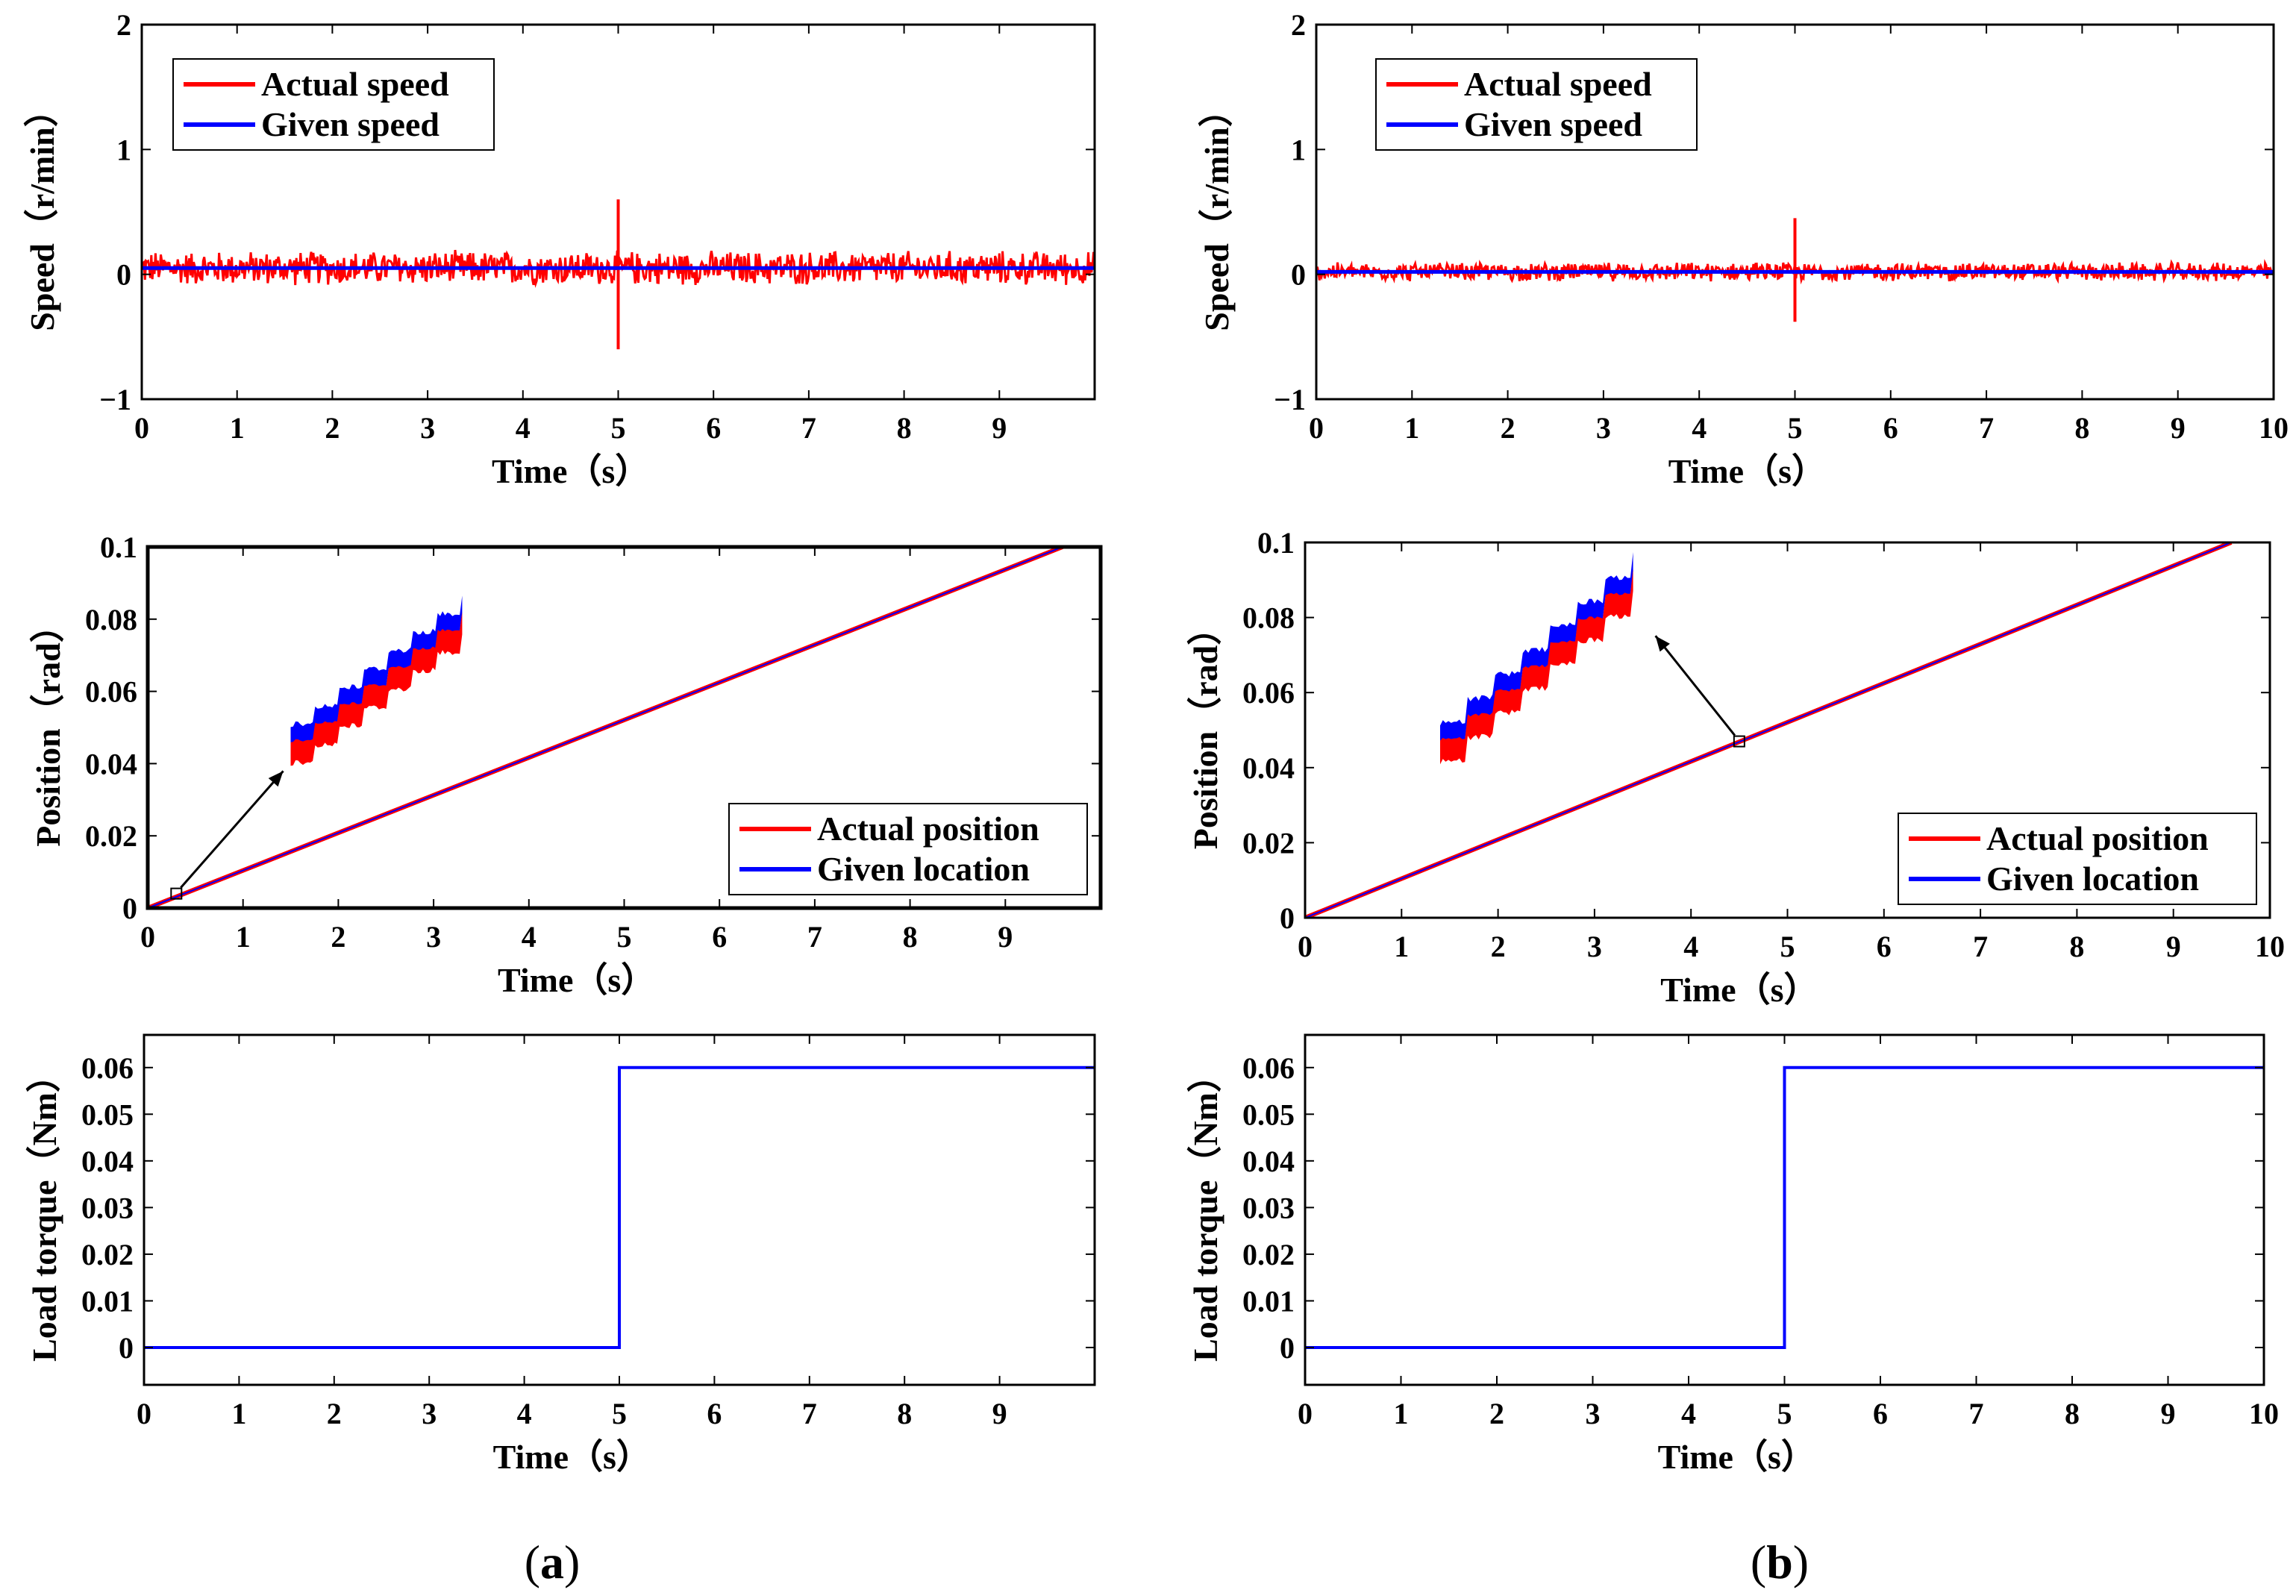 The image size is (2296, 1596). I want to click on series-load-torque, so click(620, 1207).